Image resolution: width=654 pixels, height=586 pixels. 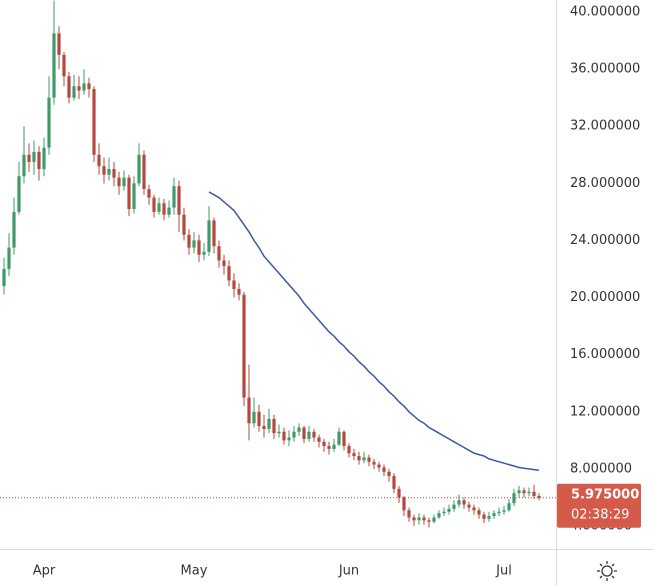 I want to click on y-tick-label: 36.000000, so click(x=605, y=69).